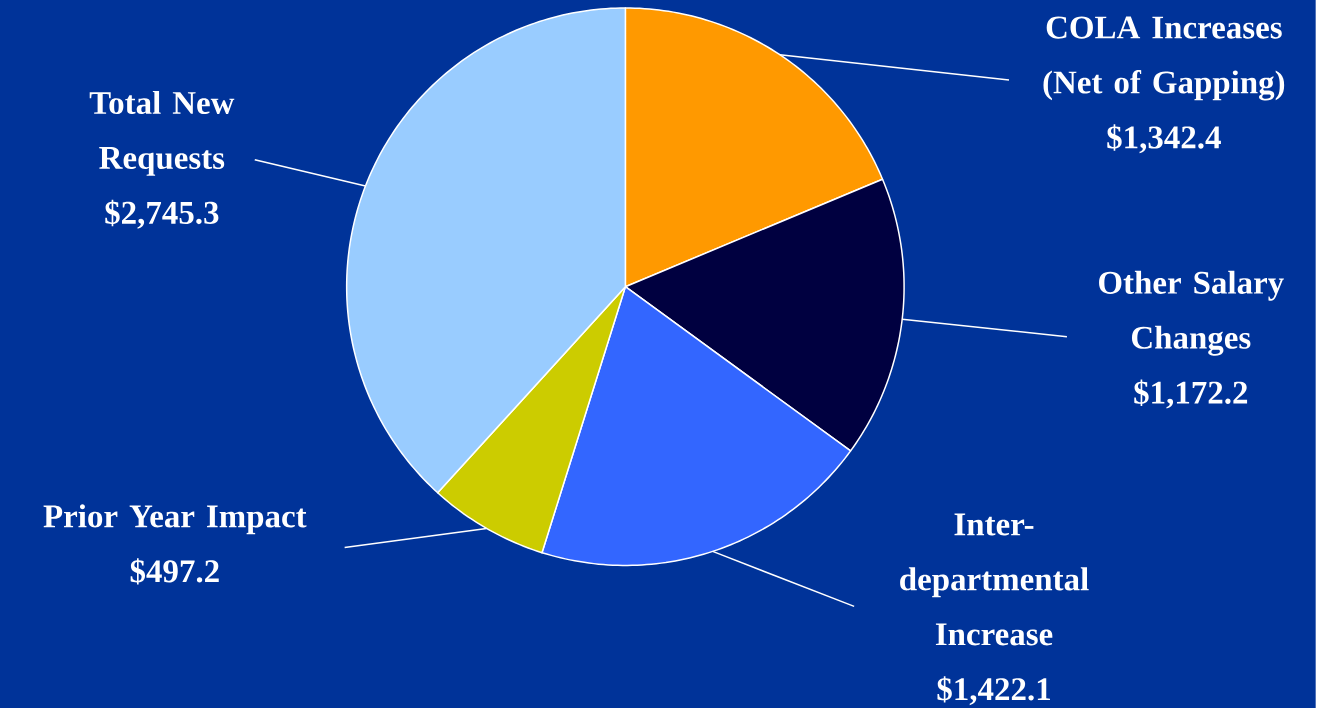  Describe the element at coordinates (1191, 313) in the screenshot. I see `slice-label: Other Salary Changes` at that location.